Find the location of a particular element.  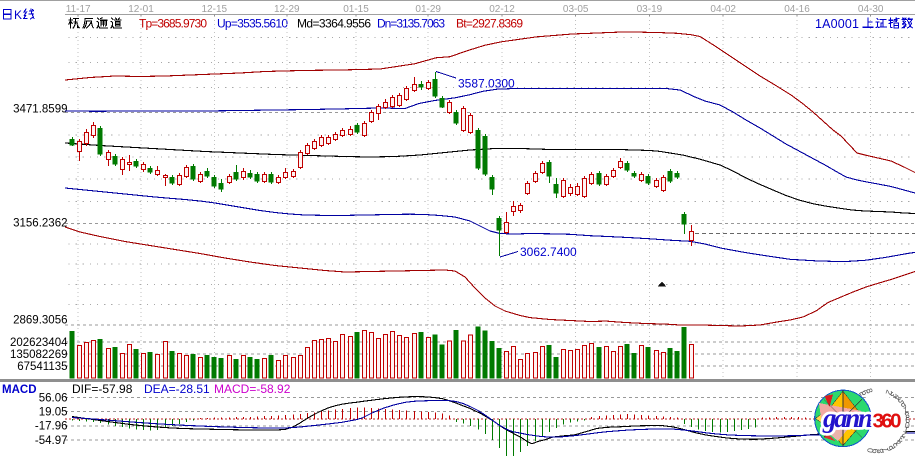

svg-text: 1 is located at coordinates (906, 429).